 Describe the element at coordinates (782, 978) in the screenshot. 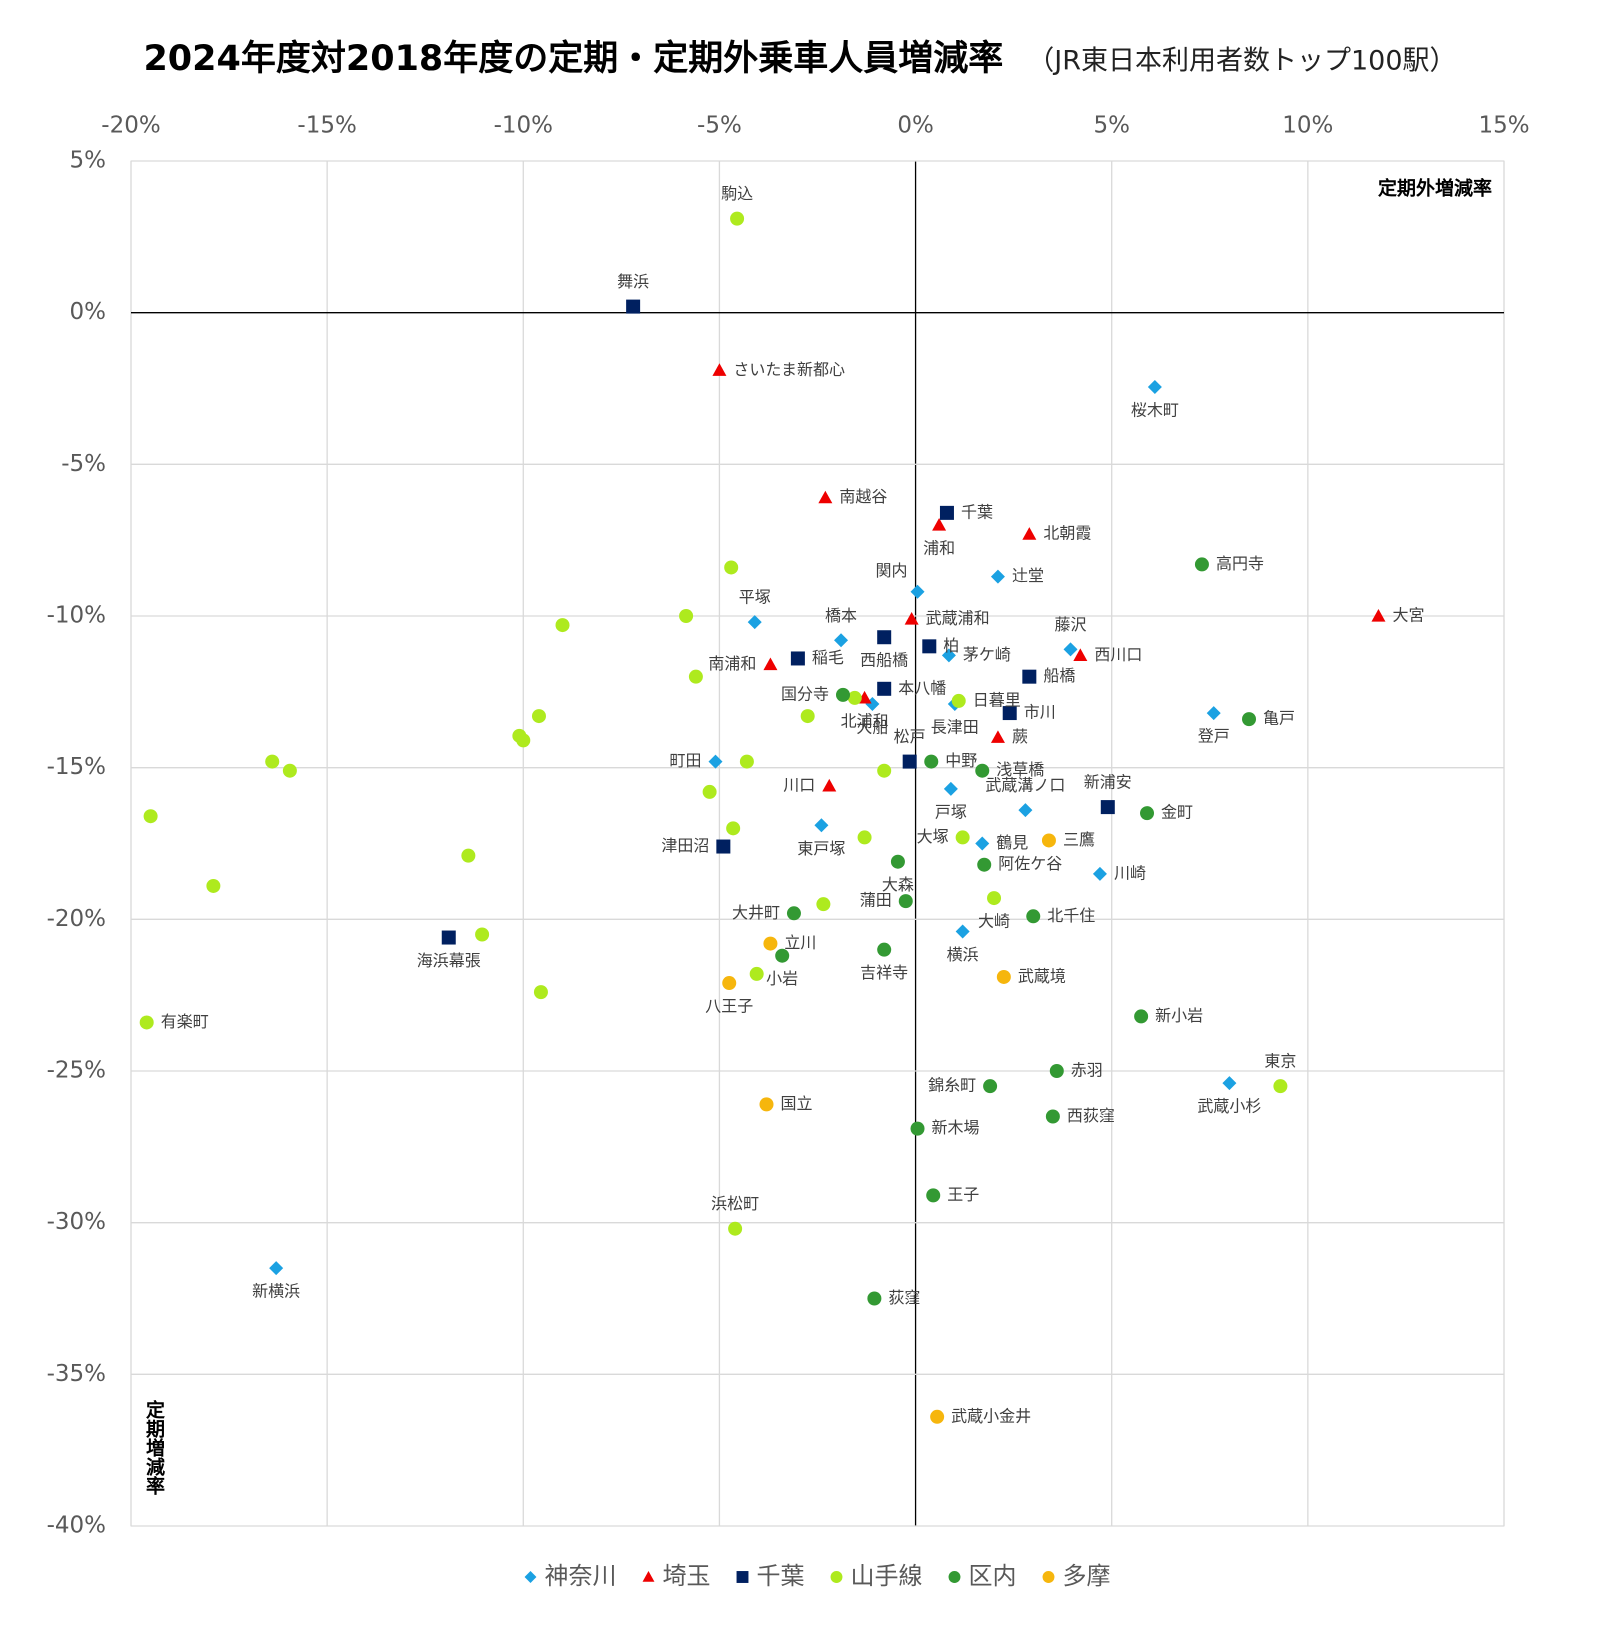

I see `point-label: 小岩` at that location.